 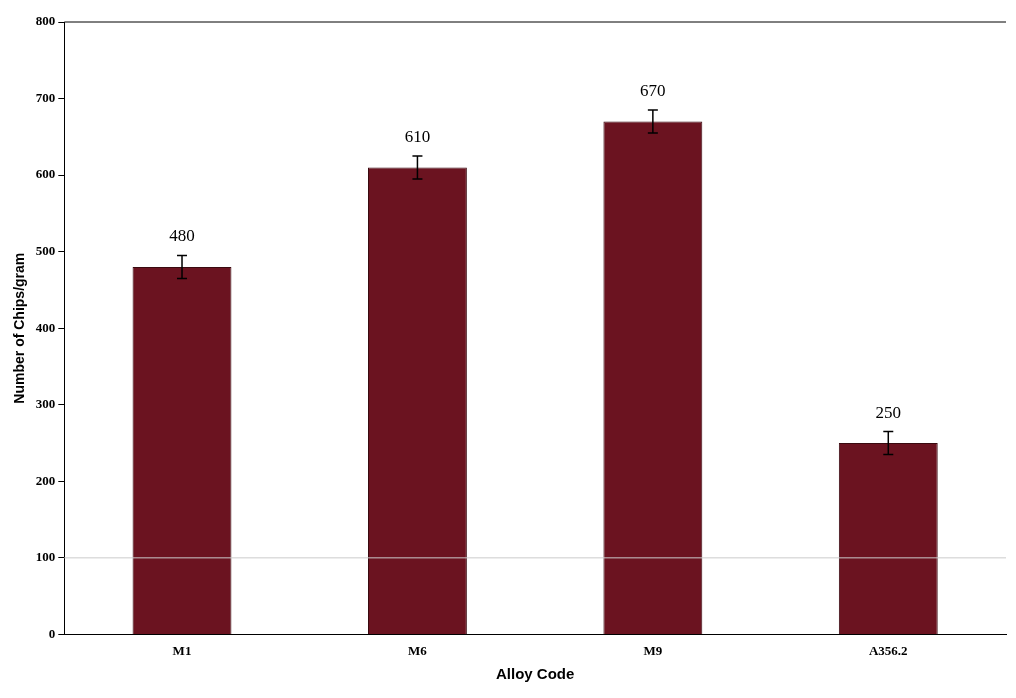 What do you see at coordinates (888, 412) in the screenshot?
I see `data-label: 250` at bounding box center [888, 412].